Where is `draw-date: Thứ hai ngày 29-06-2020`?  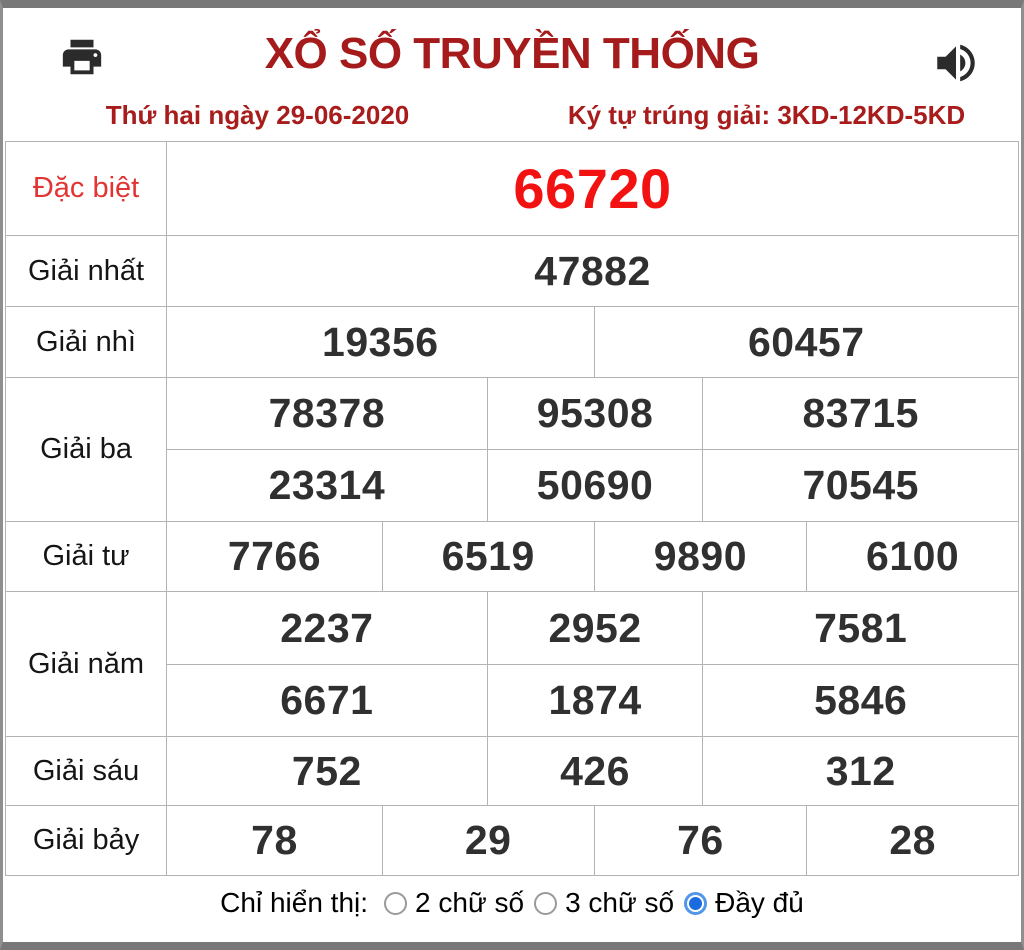
draw-date: Thứ hai ngày 29-06-2020 is located at coordinates (257, 115).